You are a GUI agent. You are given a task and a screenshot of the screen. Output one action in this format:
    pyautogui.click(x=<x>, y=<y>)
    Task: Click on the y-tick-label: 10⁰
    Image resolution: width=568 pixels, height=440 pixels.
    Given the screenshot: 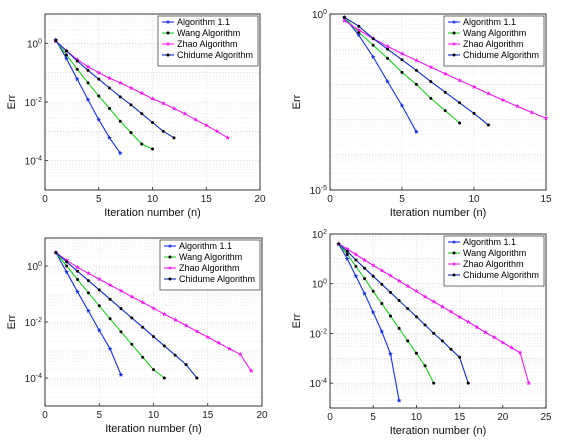 What is the action you would take?
    pyautogui.click(x=319, y=15)
    